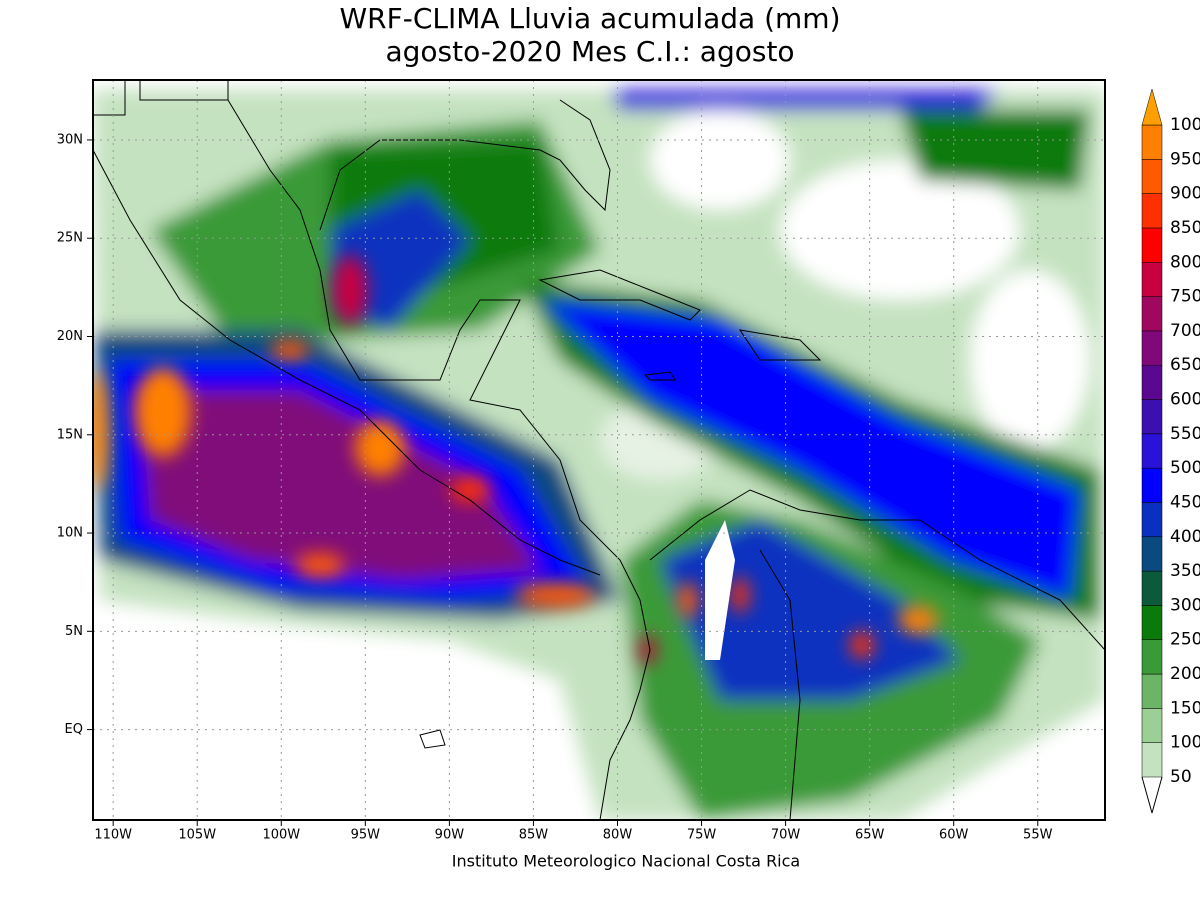 The width and height of the screenshot is (1200, 900). I want to click on colorbar-label: 500, so click(1185, 468).